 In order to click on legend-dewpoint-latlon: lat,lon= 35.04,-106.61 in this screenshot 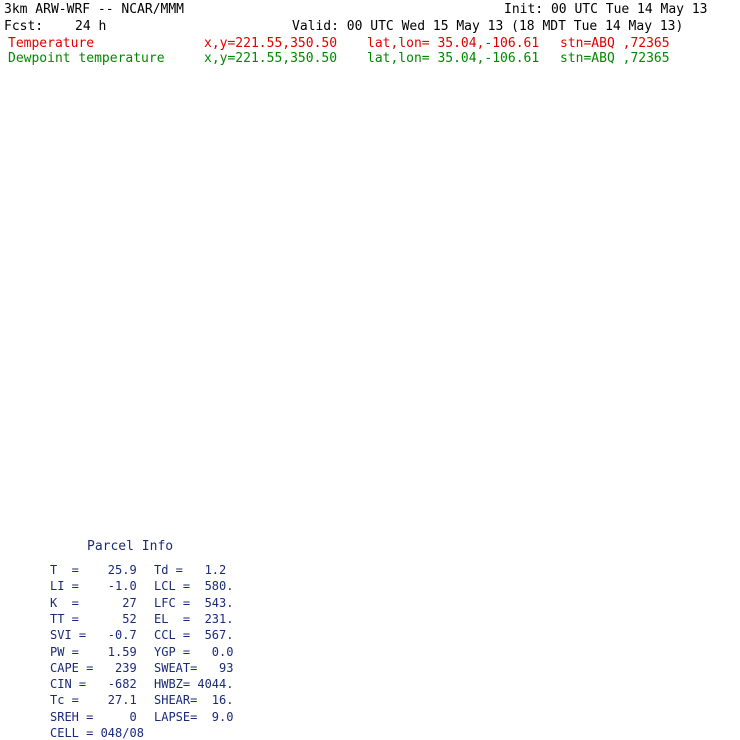, I will do `click(453, 58)`.